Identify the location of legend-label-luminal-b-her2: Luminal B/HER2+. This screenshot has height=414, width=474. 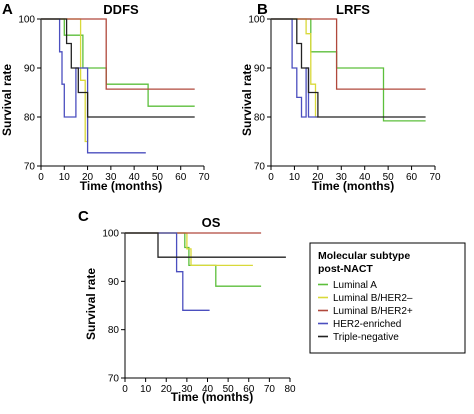
(373, 311).